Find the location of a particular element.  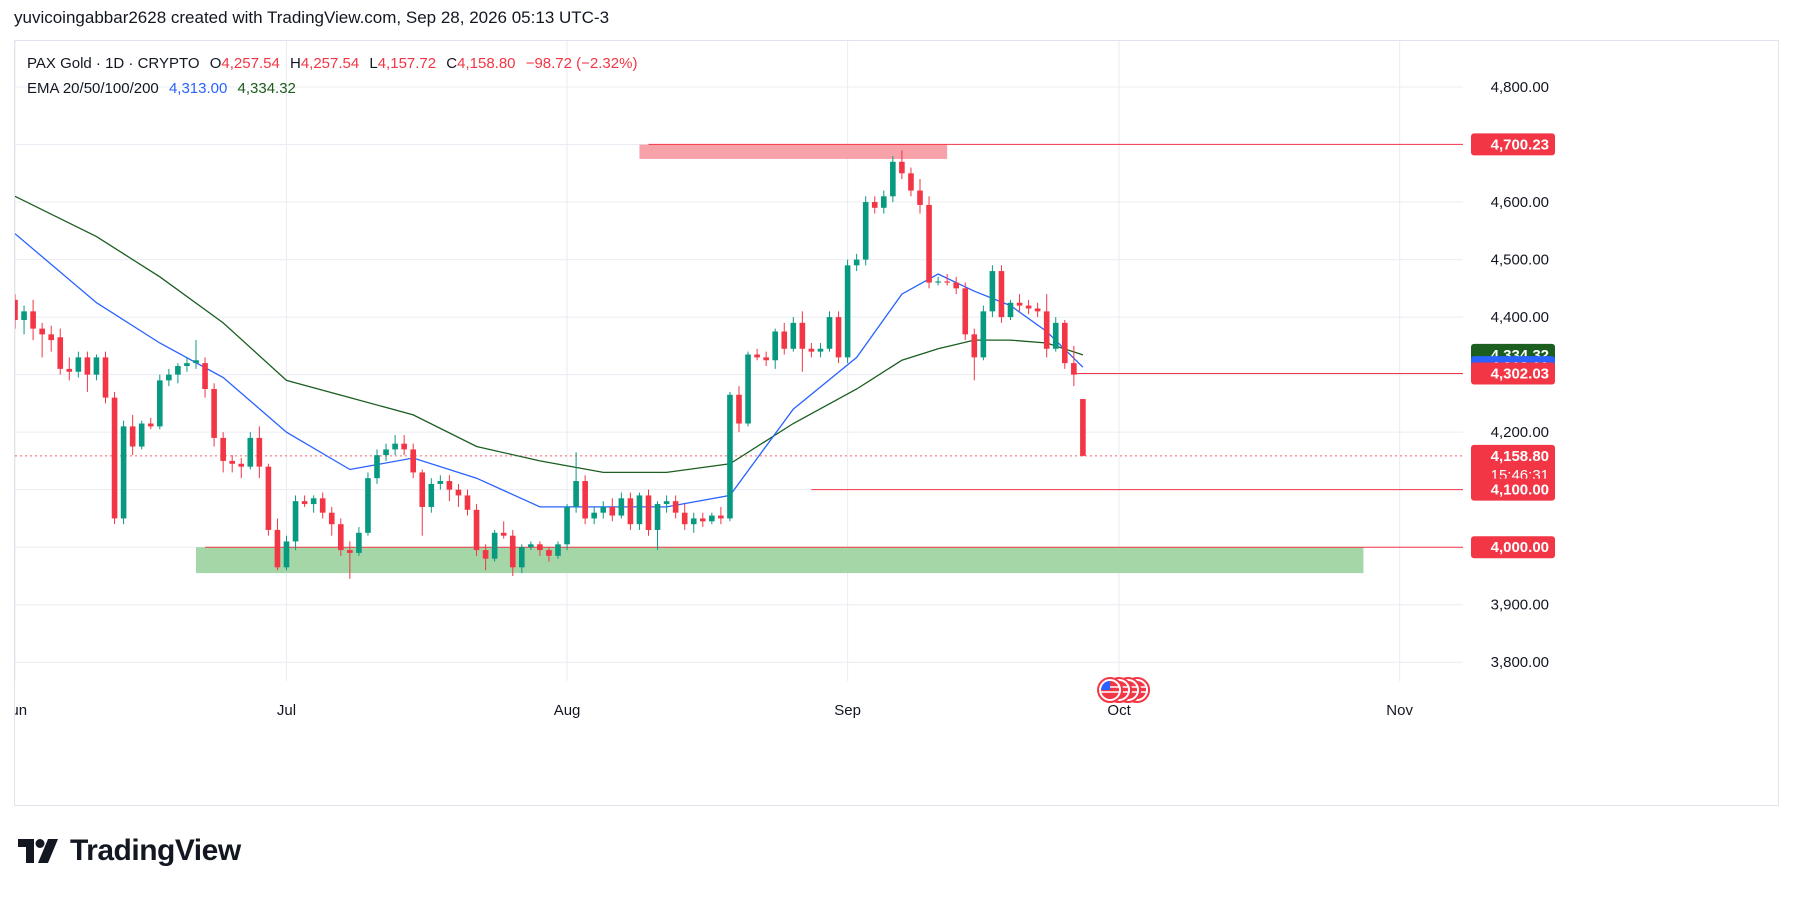

price-label-bg is located at coordinates (1513, 144).